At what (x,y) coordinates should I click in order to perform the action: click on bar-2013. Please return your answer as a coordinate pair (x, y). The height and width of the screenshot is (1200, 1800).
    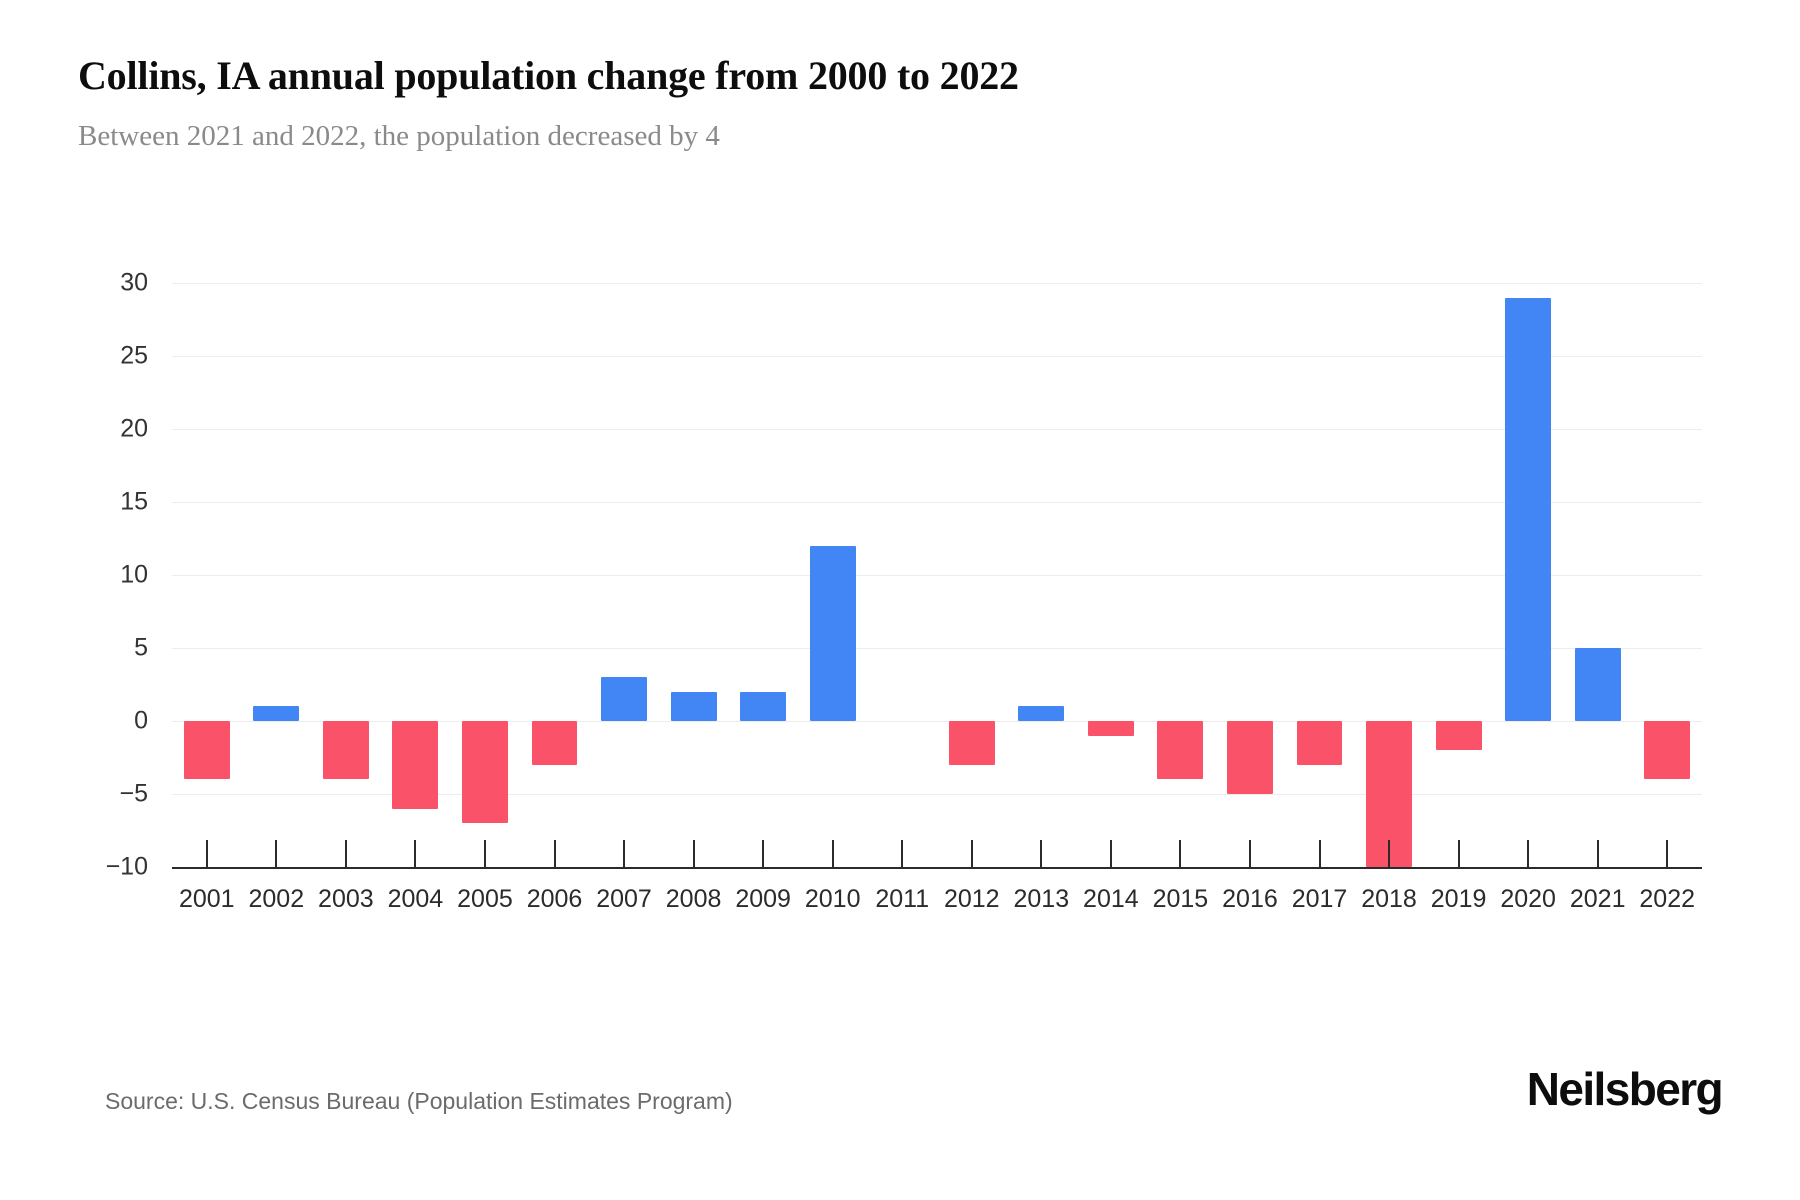
    Looking at the image, I should click on (1041, 713).